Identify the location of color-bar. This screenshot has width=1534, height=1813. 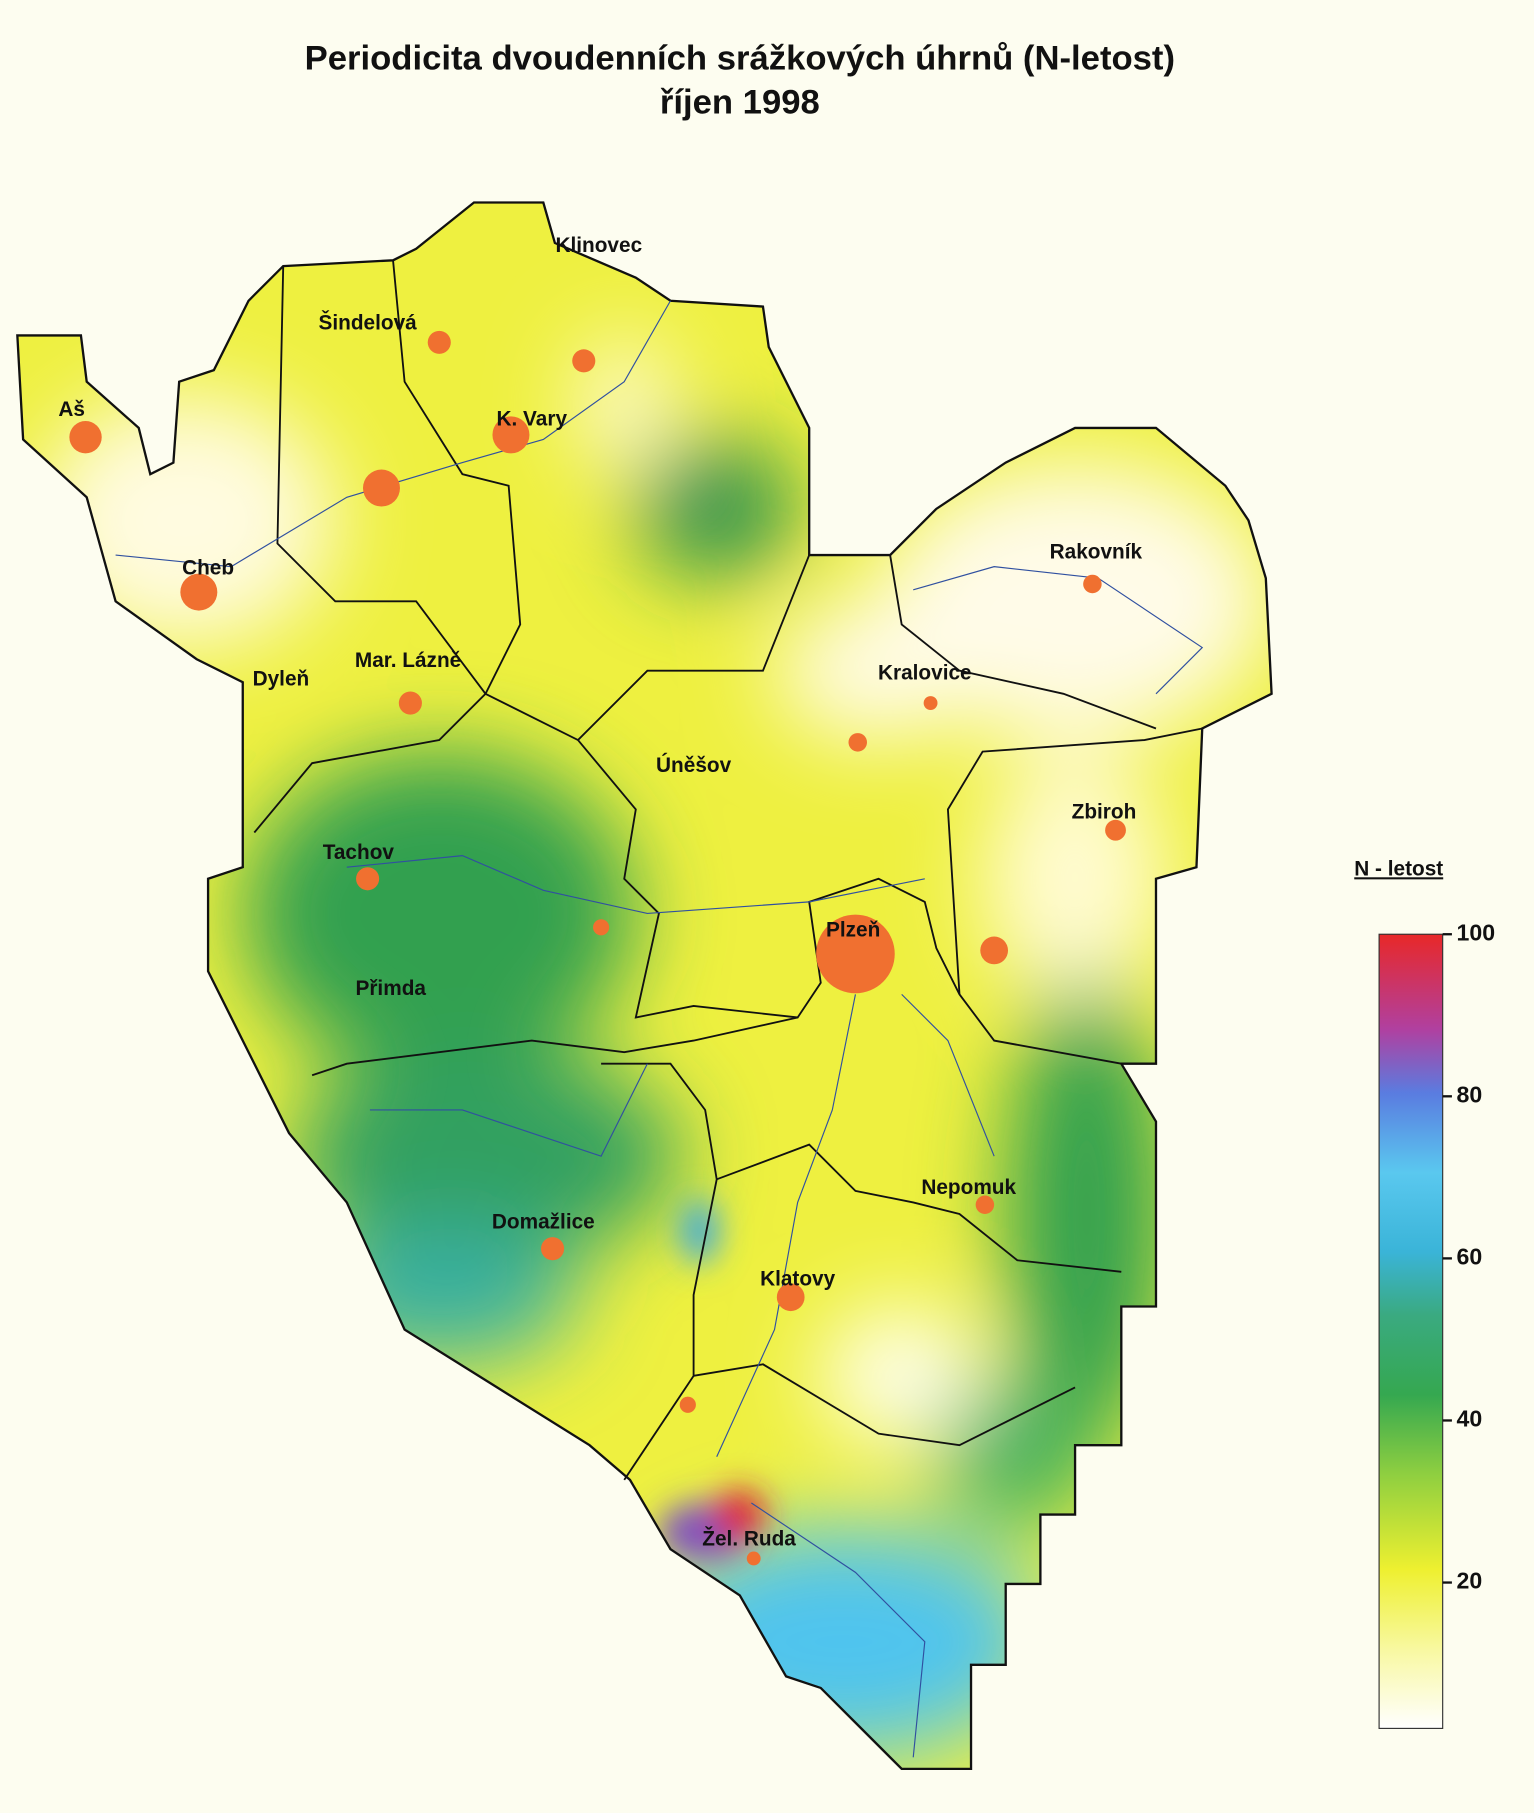
(1411, 1331).